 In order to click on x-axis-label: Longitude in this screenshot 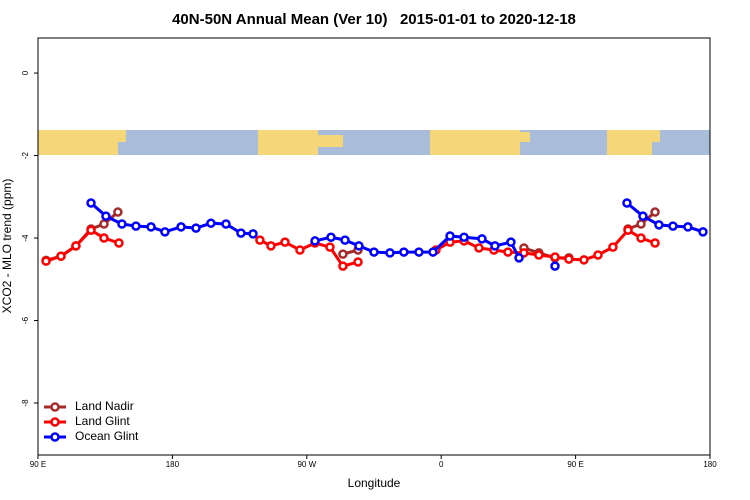, I will do `click(374, 483)`.